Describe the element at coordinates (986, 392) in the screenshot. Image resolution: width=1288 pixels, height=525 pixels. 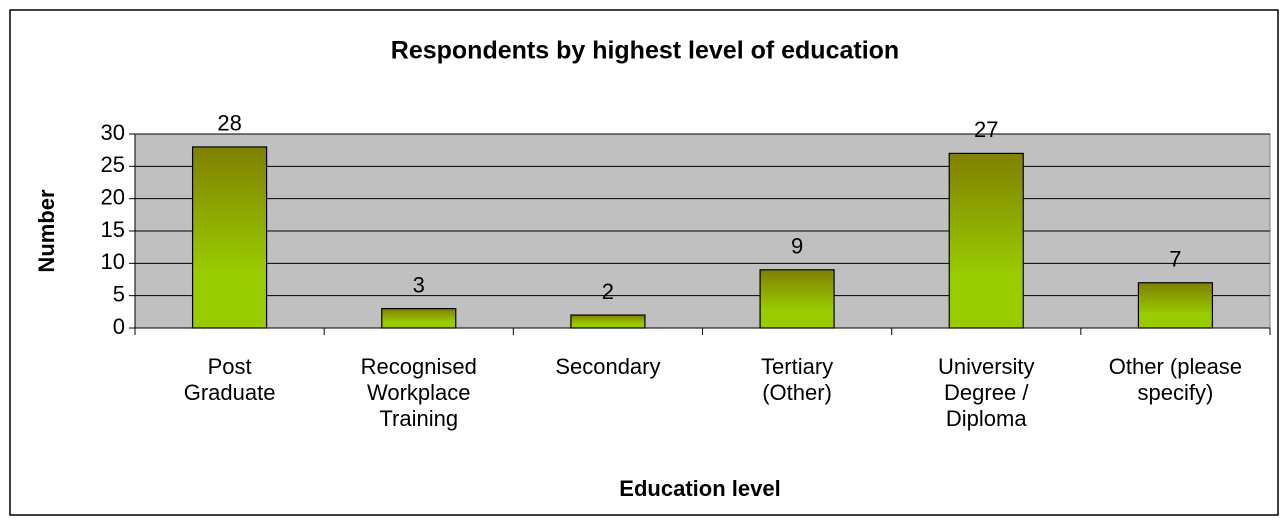
I see `x-tick-label: University Degree / Diploma` at that location.